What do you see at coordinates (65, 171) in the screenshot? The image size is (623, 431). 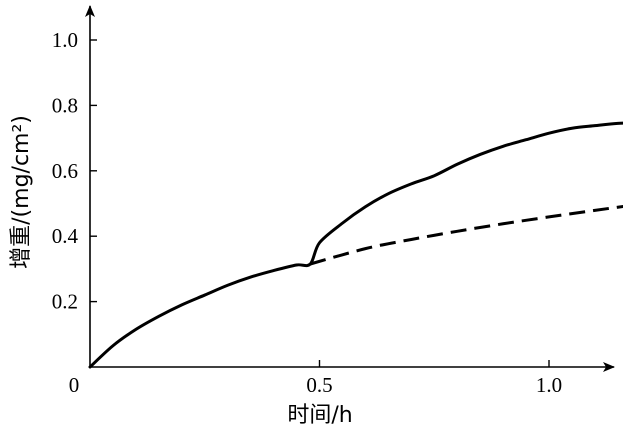 I see `y-tick-label: 0.6` at bounding box center [65, 171].